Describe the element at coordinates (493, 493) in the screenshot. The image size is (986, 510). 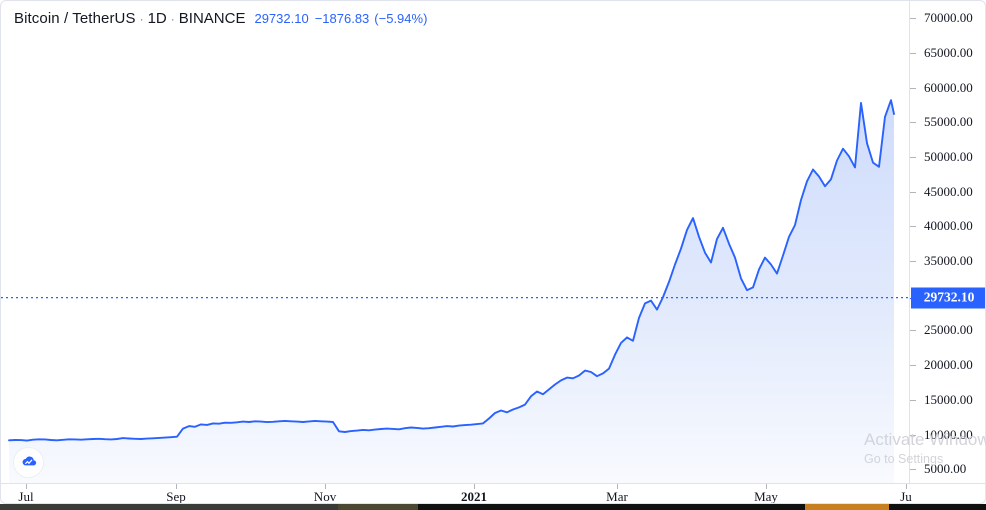
I see `time-axis: Jul Sep Nov 2021 Mar May Ju` at that location.